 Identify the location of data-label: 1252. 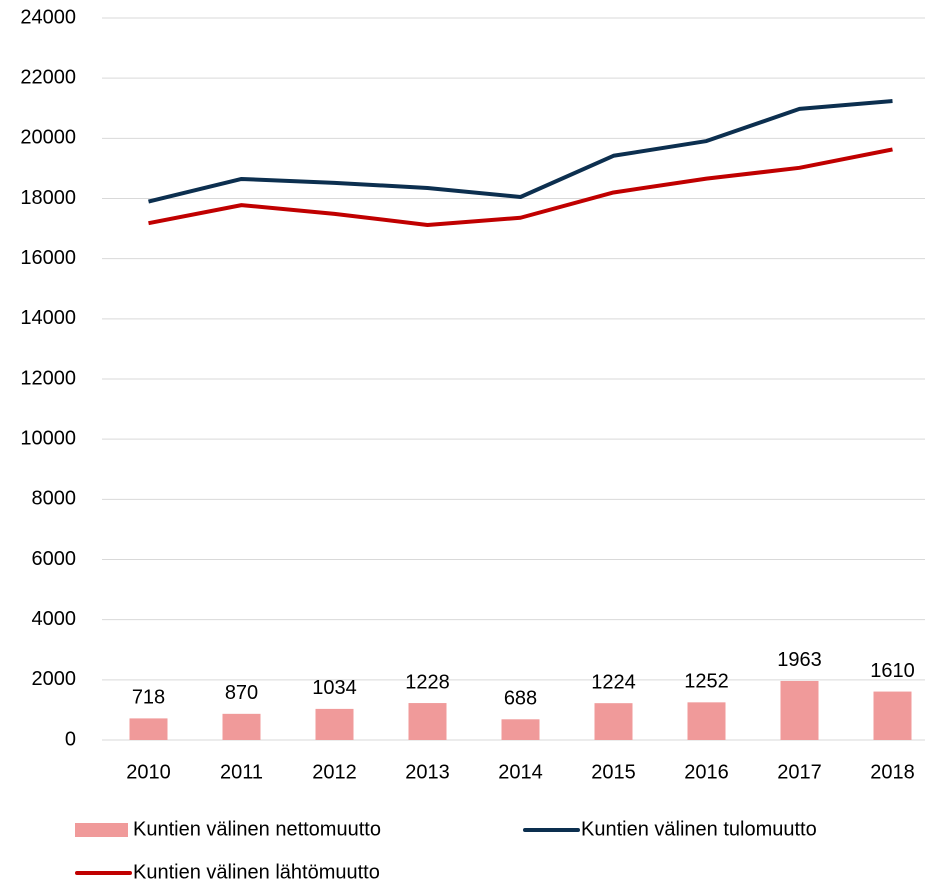
(706, 682).